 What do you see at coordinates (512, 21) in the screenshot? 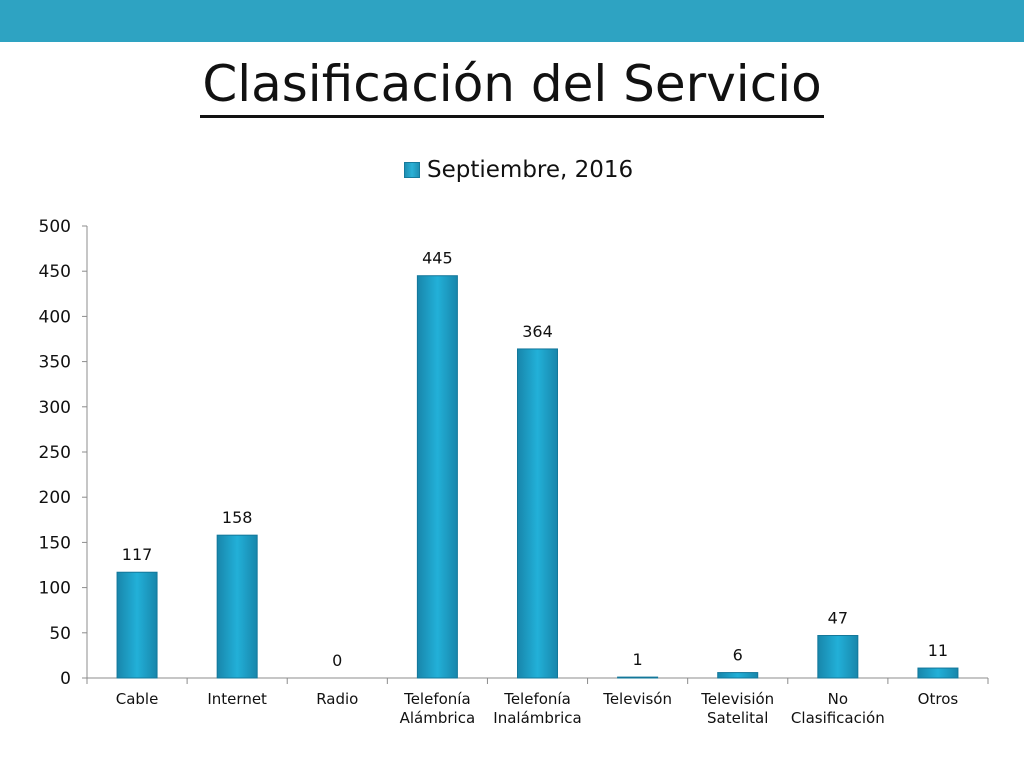
I see `top-accent-band` at bounding box center [512, 21].